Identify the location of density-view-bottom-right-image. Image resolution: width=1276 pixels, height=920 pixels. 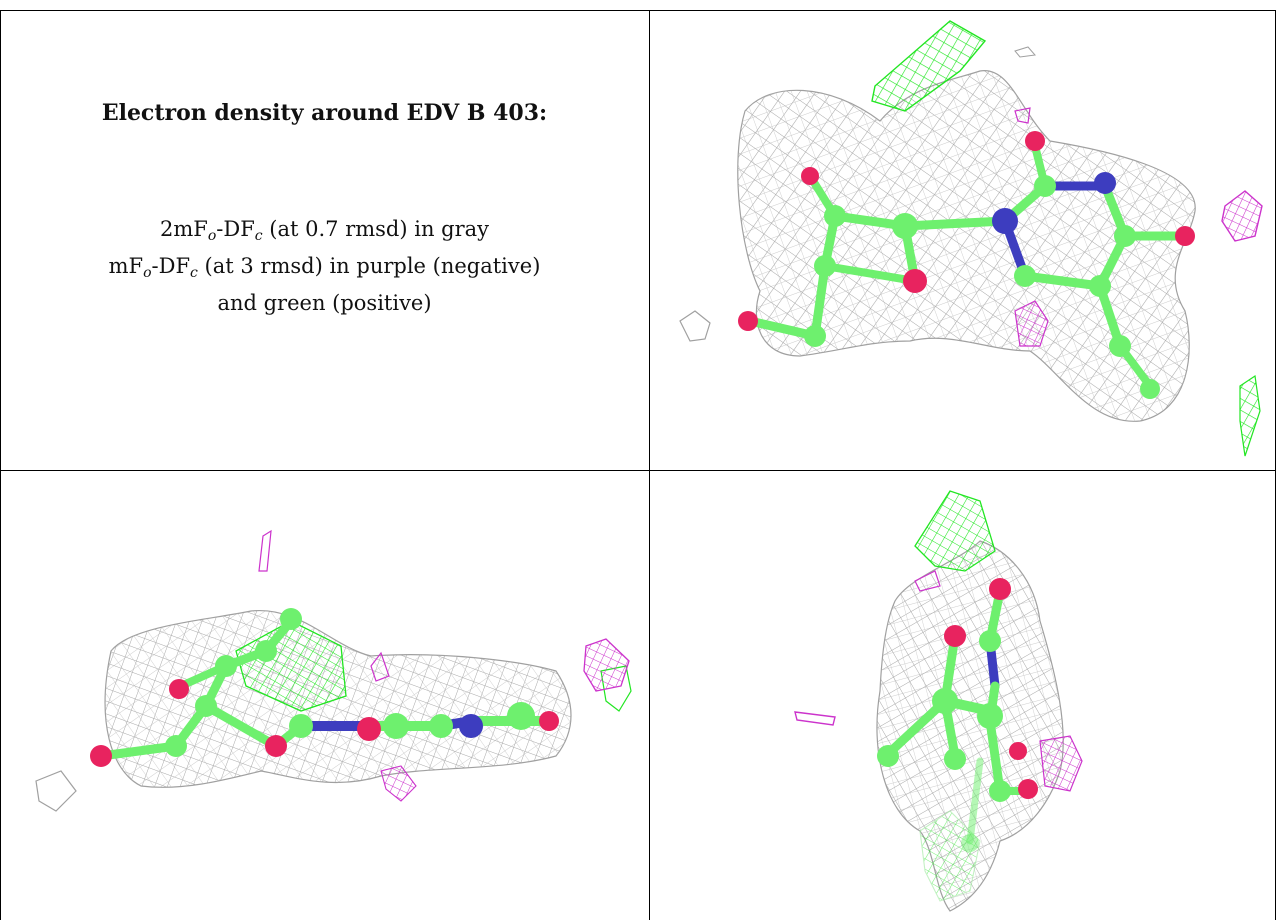
(938, 701).